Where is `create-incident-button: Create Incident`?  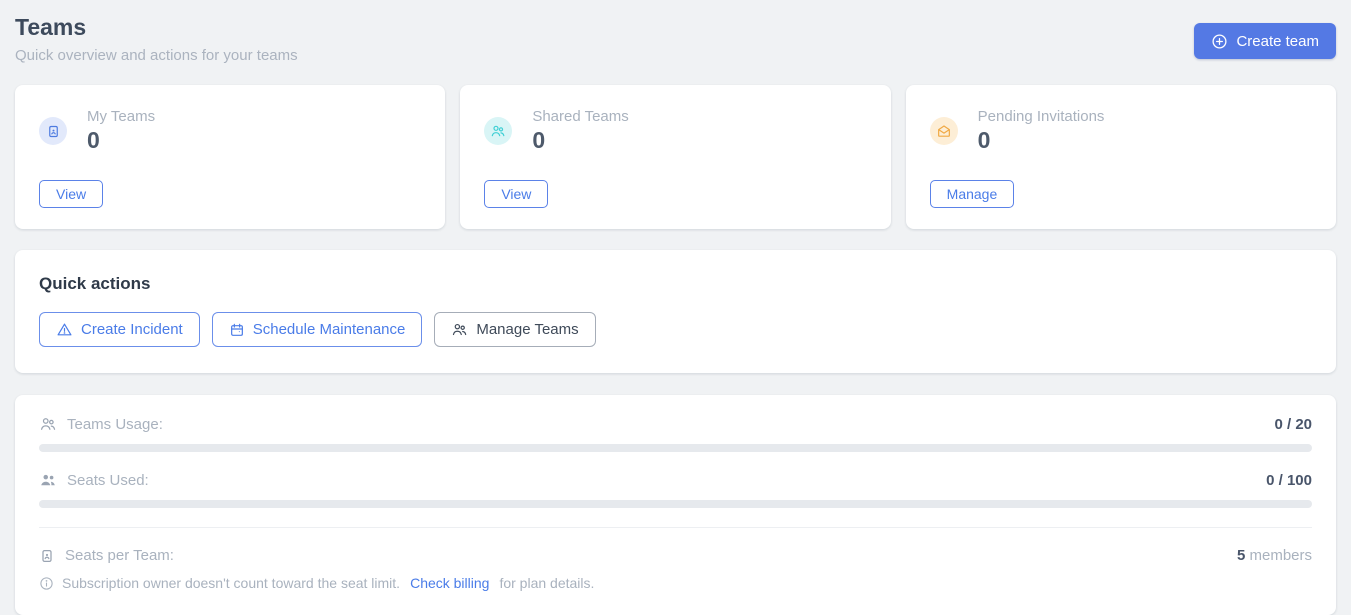
create-incident-button: Create Incident is located at coordinates (119, 329).